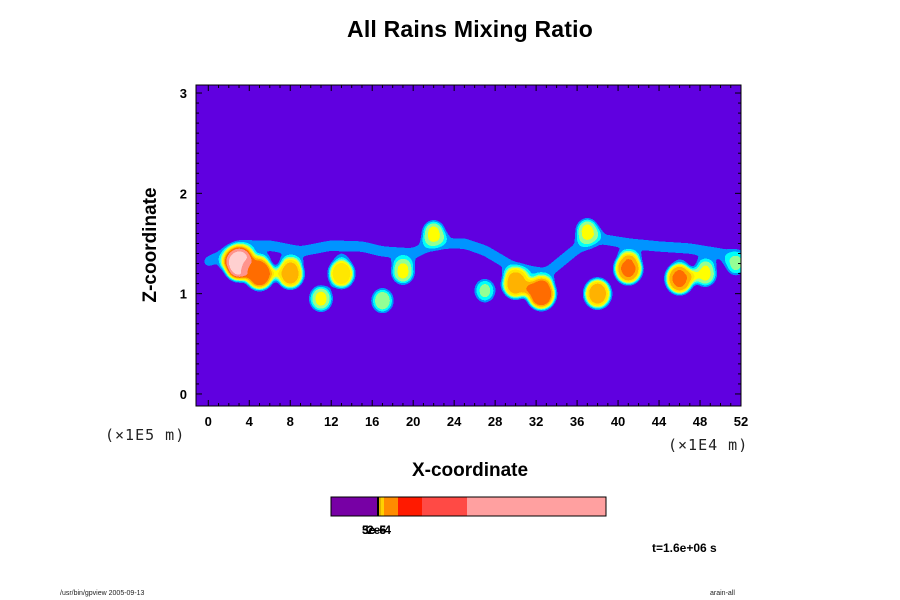 This screenshot has width=900, height=600. What do you see at coordinates (208, 421) in the screenshot?
I see `x-tick-label-0: 0` at bounding box center [208, 421].